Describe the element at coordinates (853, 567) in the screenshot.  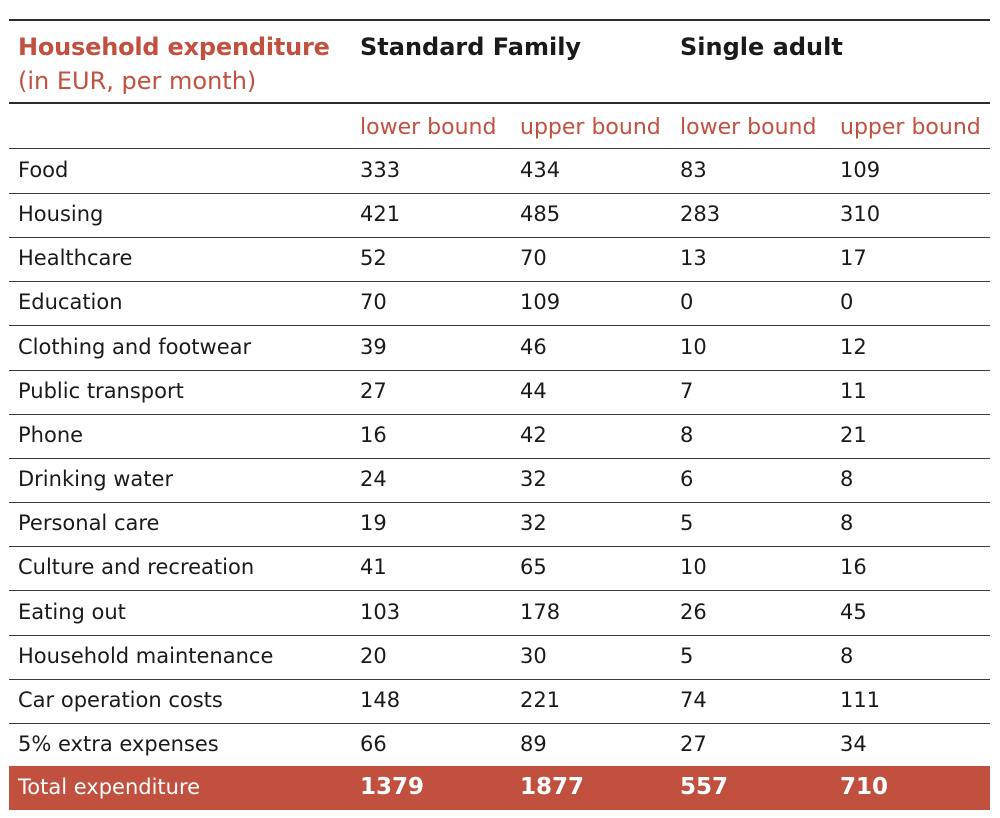
I see `single-upper-value: 16` at that location.